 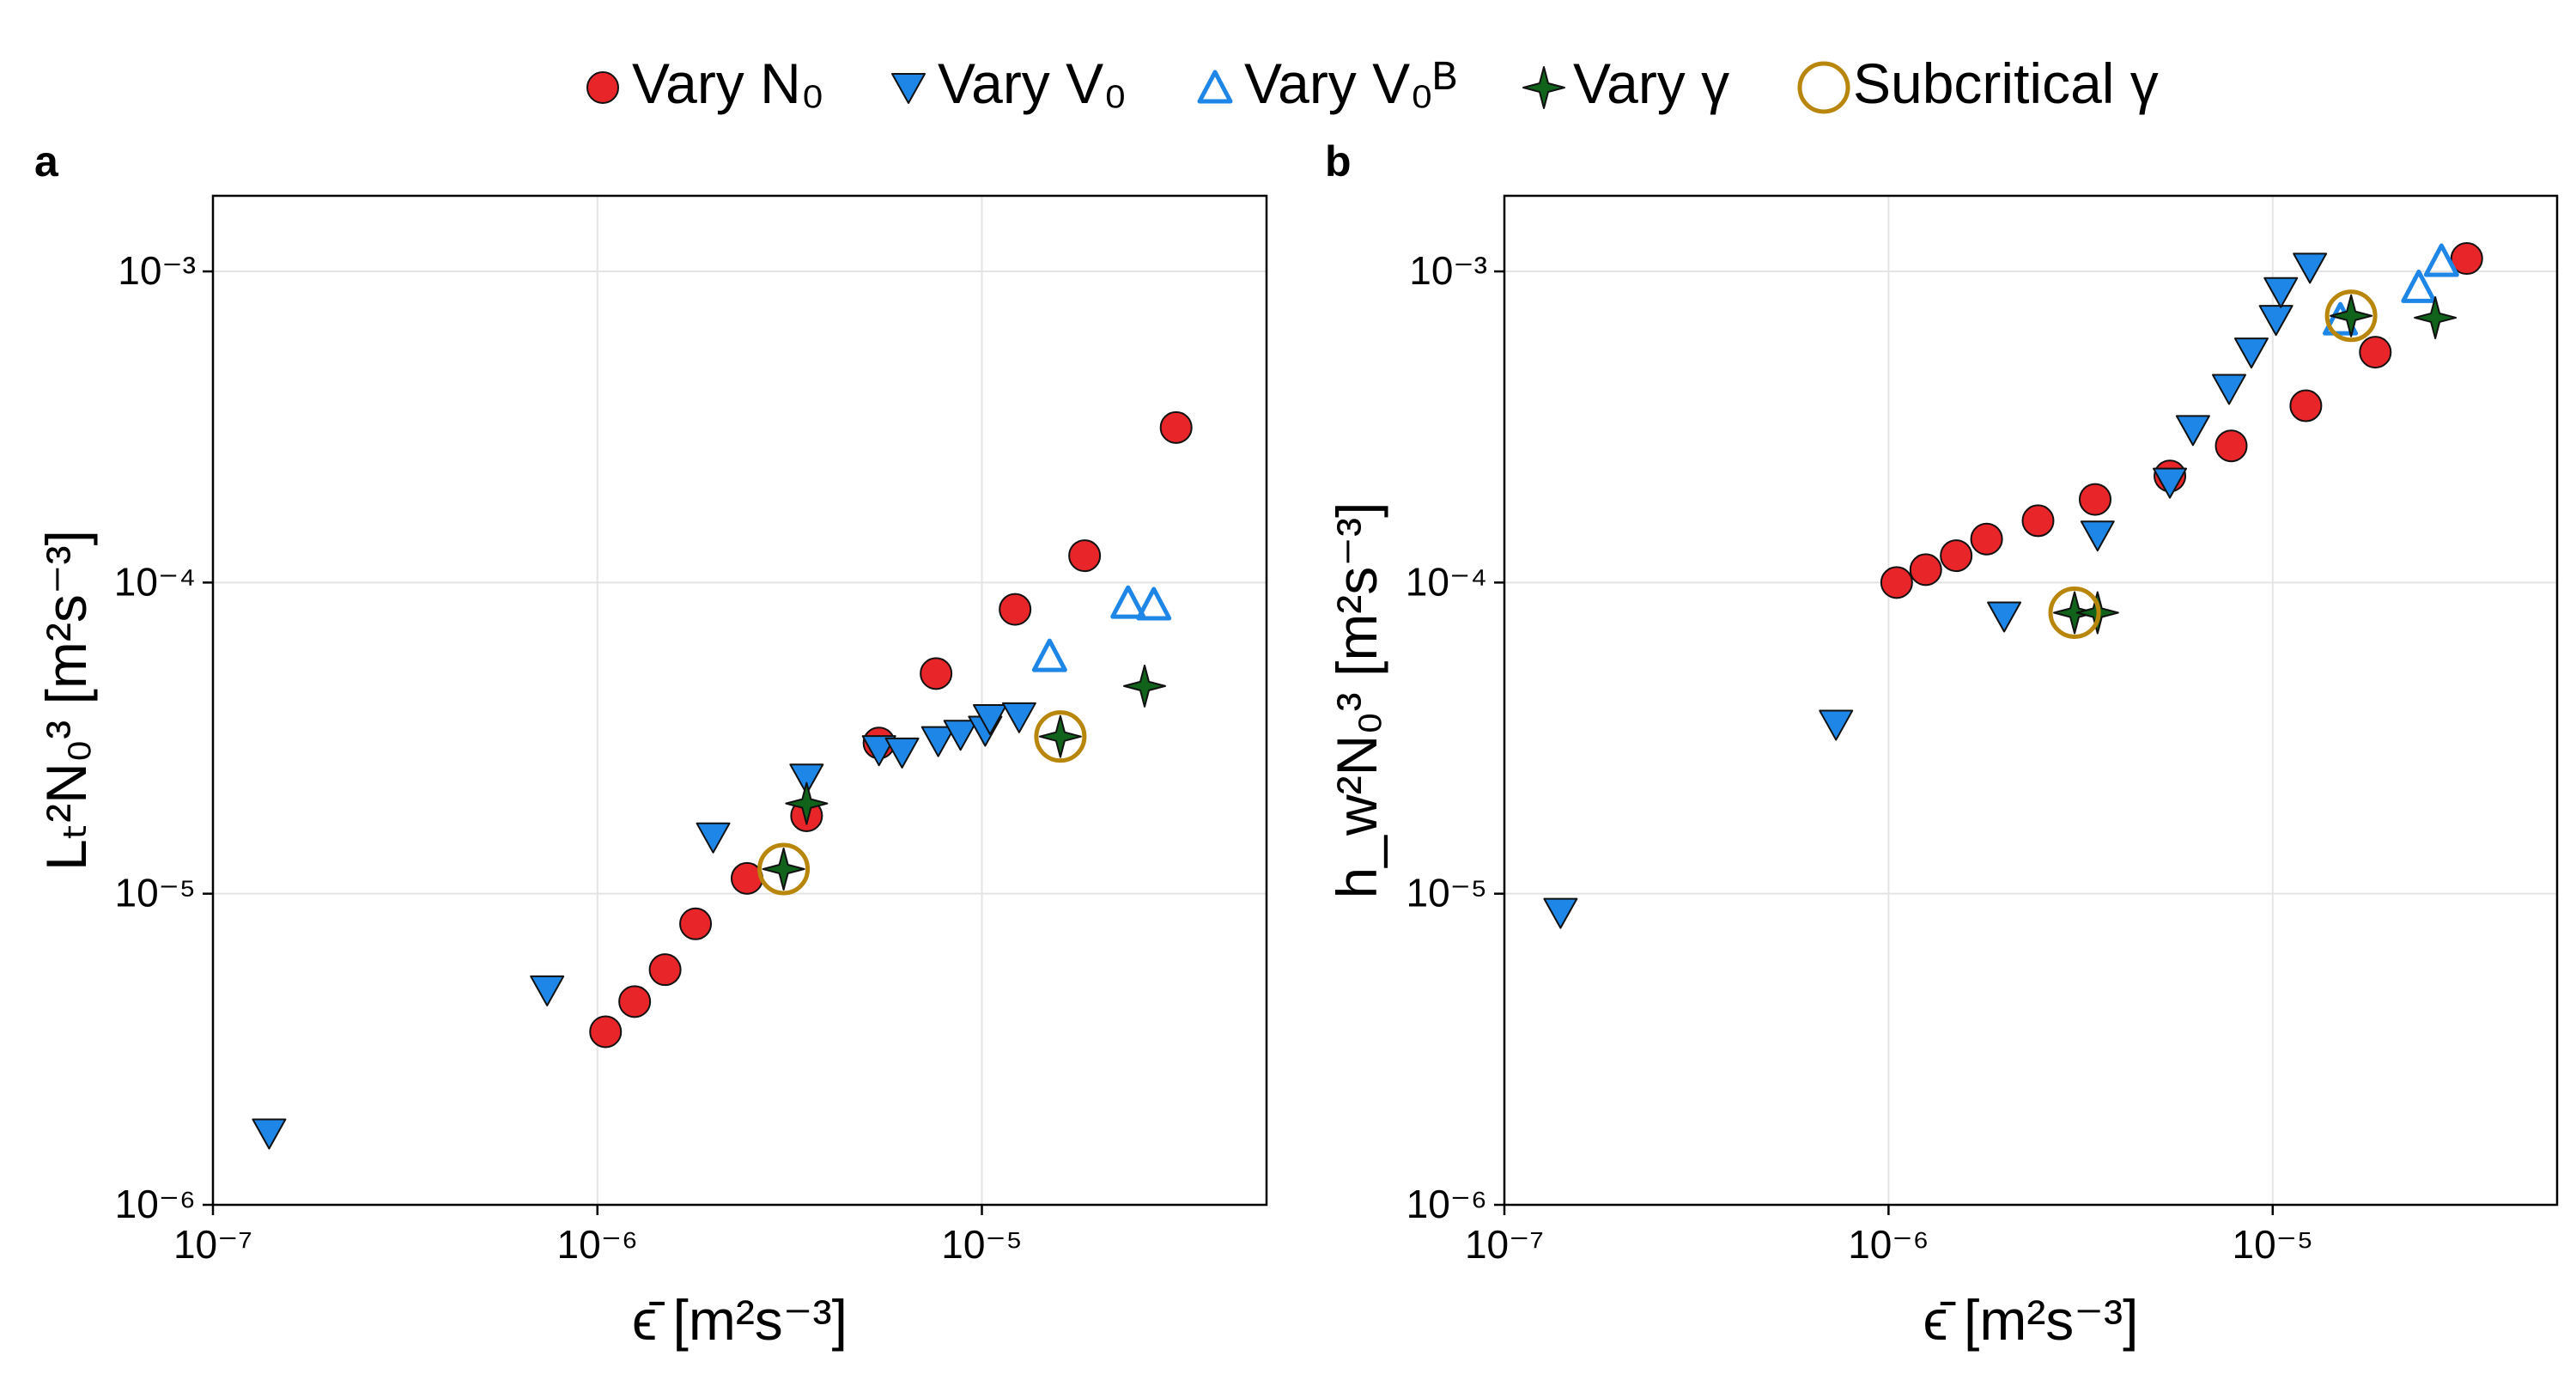 What do you see at coordinates (2006, 83) in the screenshot?
I see `legend-label: Subcritical γ` at bounding box center [2006, 83].